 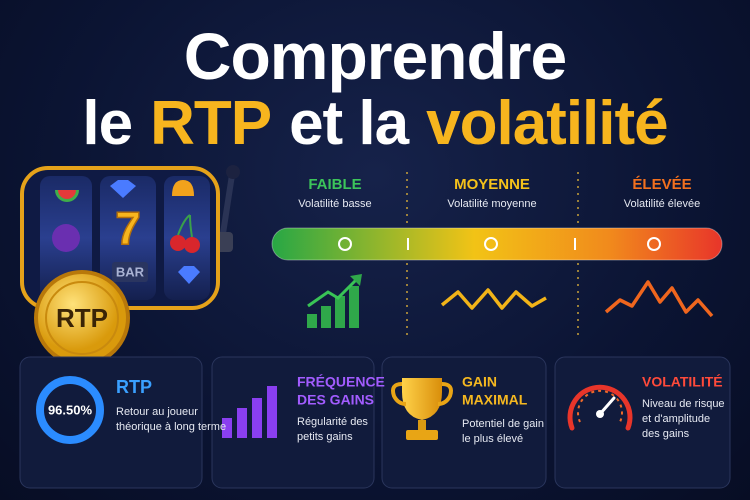 I want to click on title-line: le RTP et la volatilité, so click(x=375, y=123).